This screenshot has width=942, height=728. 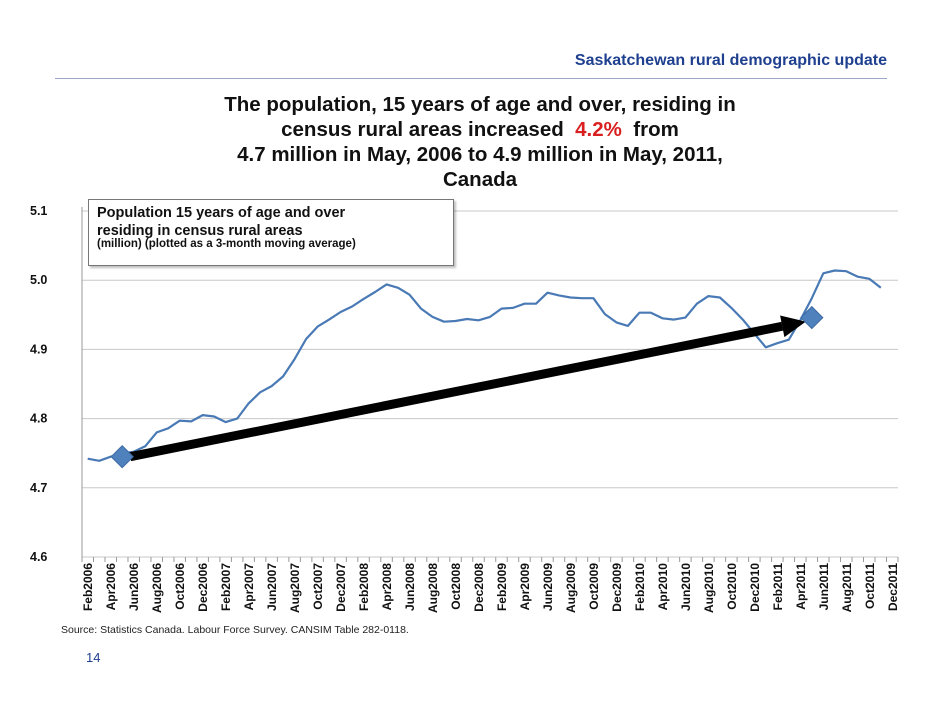 I want to click on headline-percent: 4.2%, so click(x=598, y=129).